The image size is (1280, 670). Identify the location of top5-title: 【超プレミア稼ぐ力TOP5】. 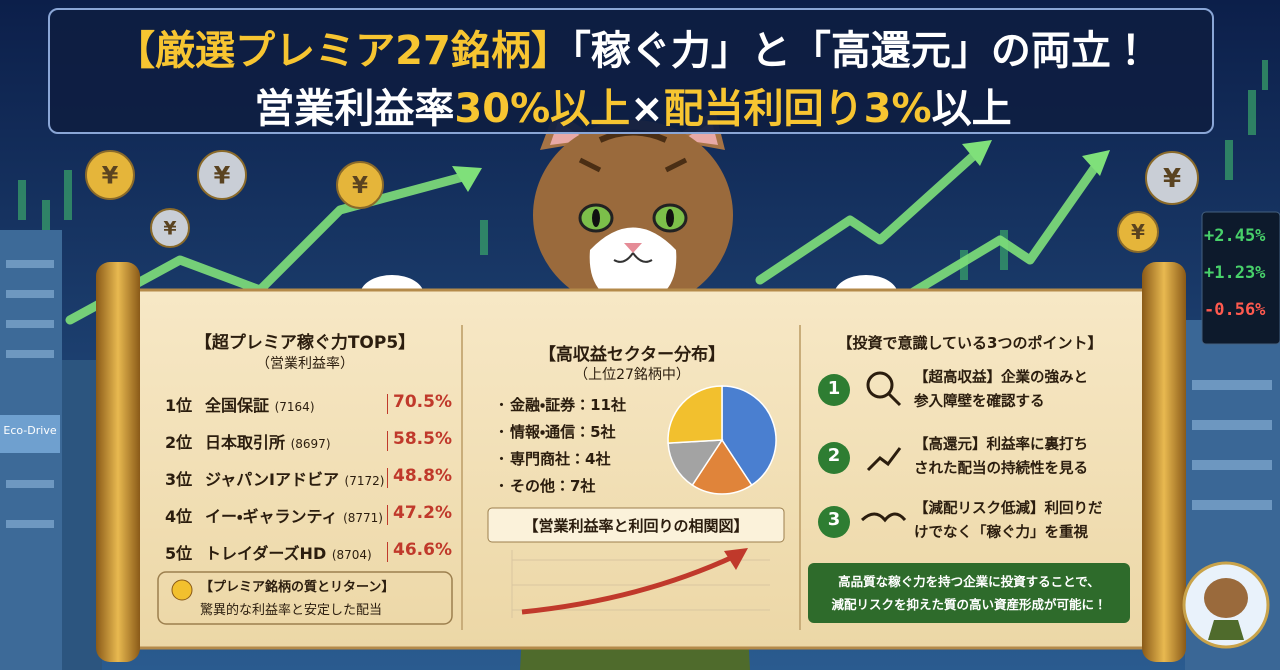
(305, 343).